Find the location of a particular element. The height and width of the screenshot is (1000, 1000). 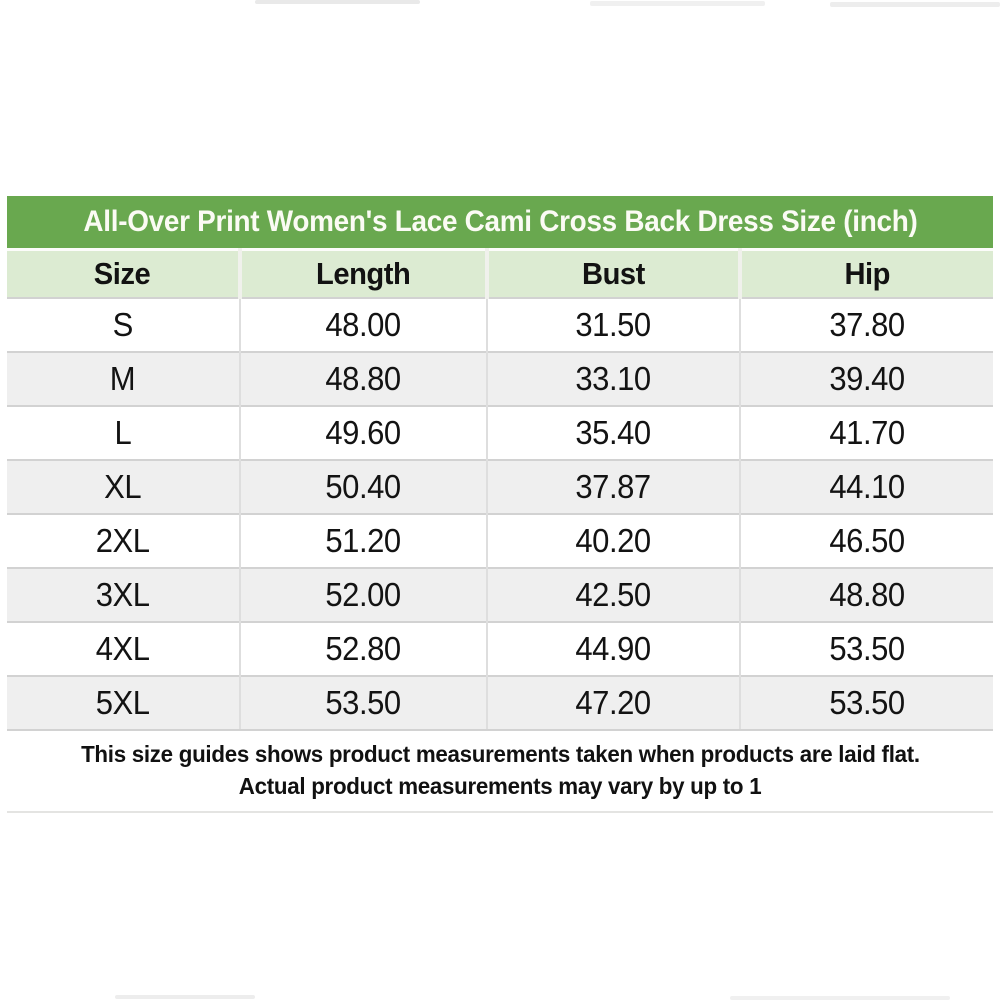

cell-length: 50.40 is located at coordinates (363, 486).